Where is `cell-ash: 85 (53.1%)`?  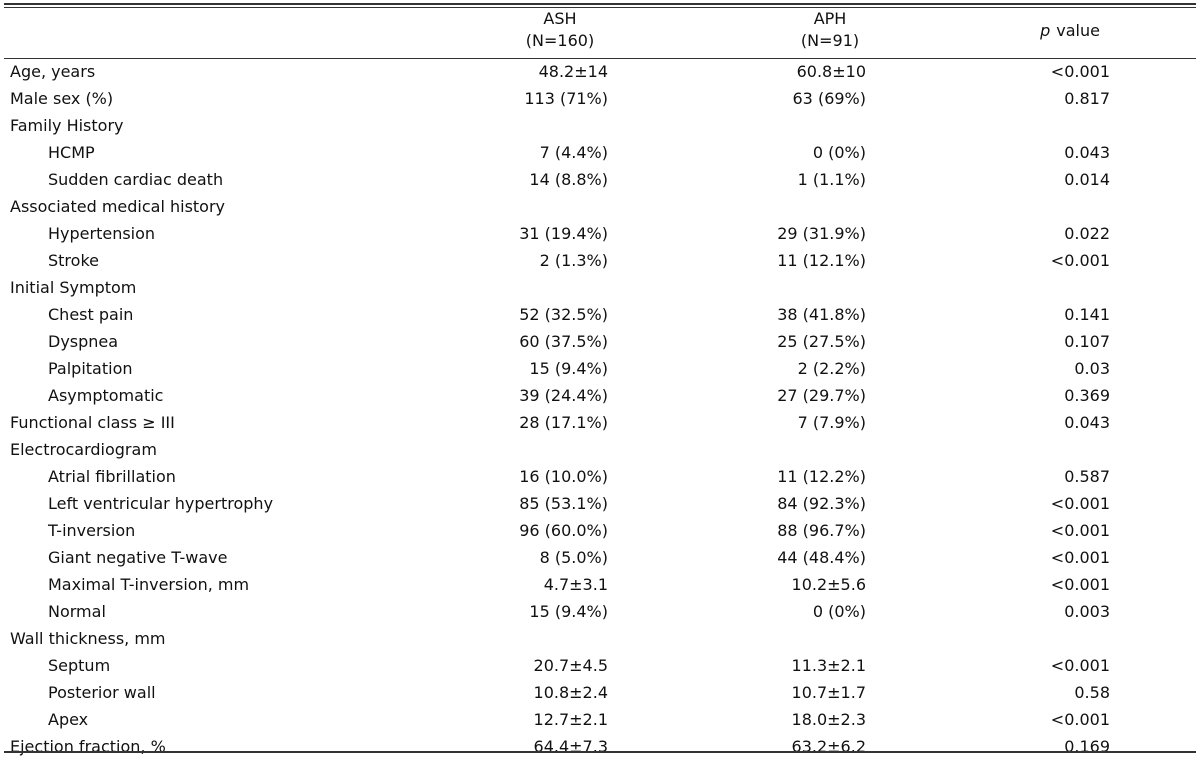
cell-ash: 85 (53.1%) is located at coordinates (563, 503).